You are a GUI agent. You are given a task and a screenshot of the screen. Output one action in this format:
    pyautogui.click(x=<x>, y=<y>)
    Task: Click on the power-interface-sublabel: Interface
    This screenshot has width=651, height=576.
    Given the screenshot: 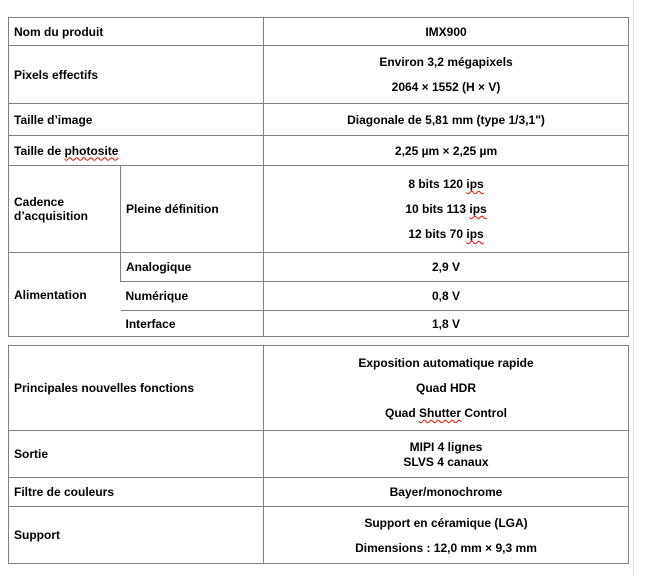 What is the action you would take?
    pyautogui.click(x=192, y=323)
    